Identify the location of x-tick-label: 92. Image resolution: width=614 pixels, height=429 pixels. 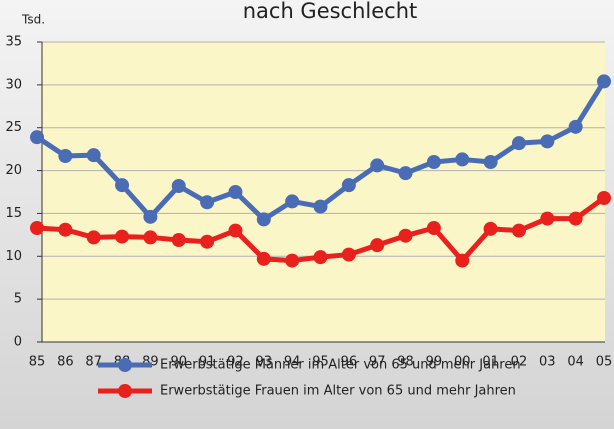
(235, 362).